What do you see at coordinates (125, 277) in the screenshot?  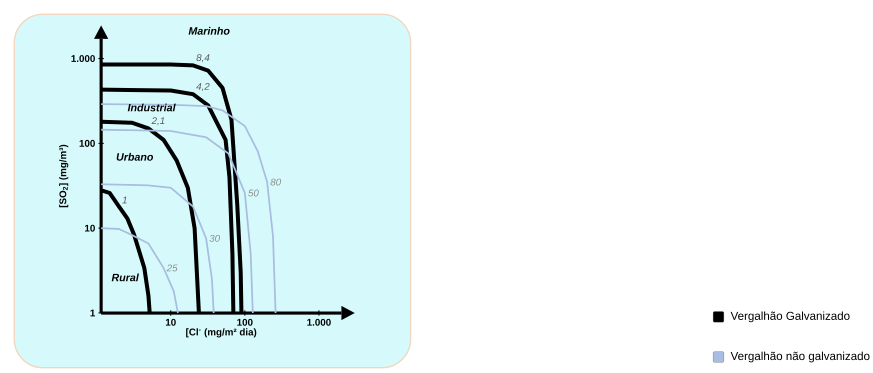 I see `annotation: Rural` at bounding box center [125, 277].